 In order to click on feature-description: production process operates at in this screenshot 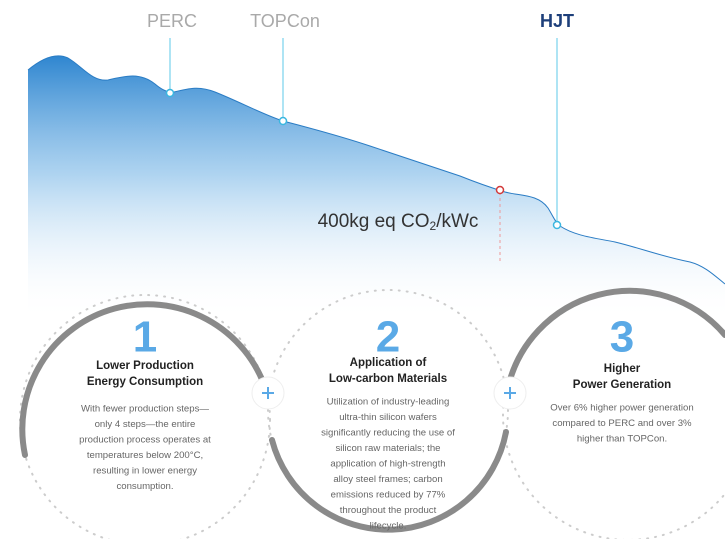, I will do `click(145, 440)`.